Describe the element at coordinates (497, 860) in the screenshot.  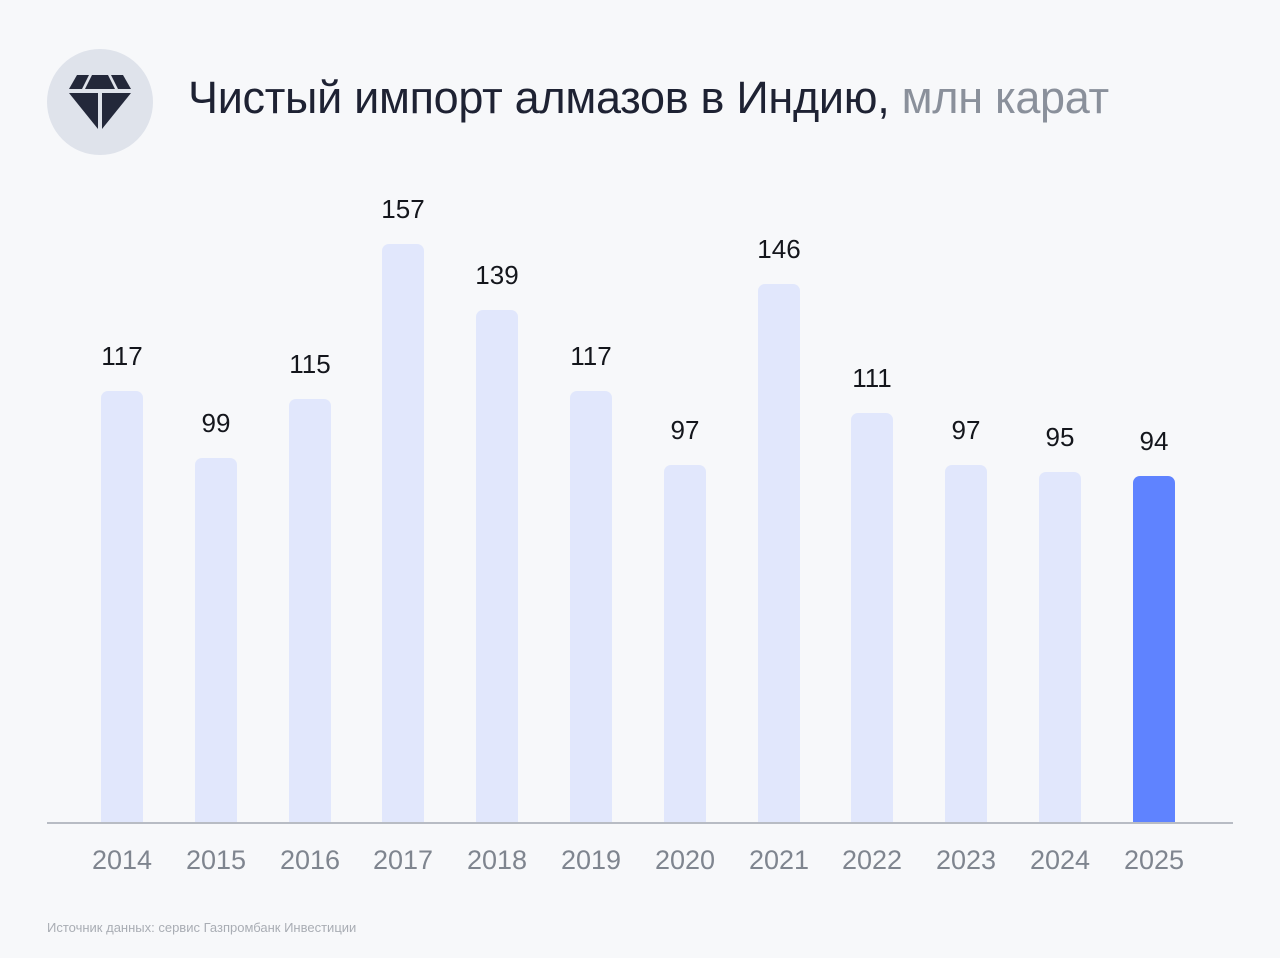
I see `x-tick-2018: 2018` at that location.